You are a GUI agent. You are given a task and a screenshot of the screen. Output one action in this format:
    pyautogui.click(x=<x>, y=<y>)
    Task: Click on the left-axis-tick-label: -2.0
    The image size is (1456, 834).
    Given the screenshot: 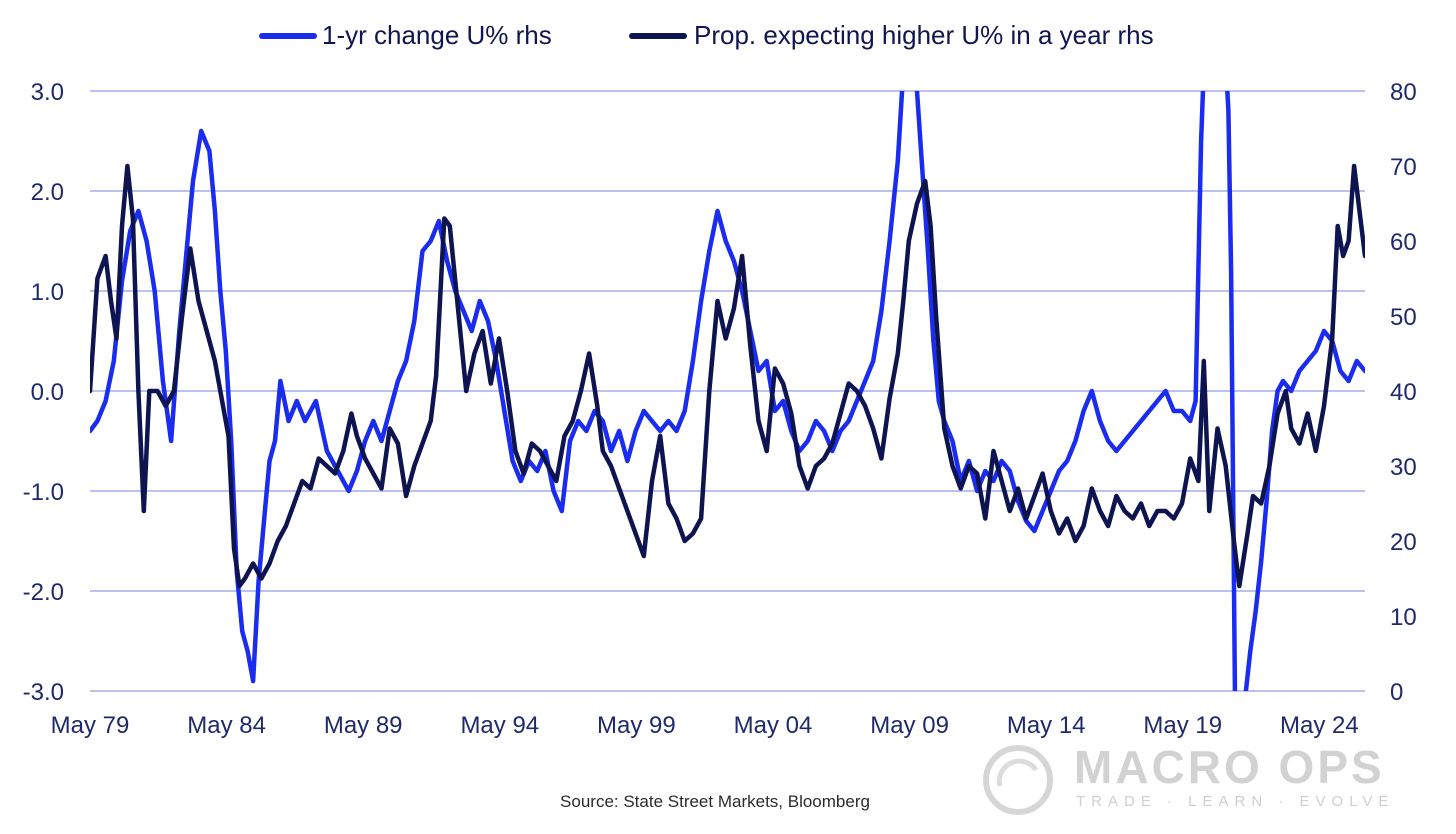 What is the action you would take?
    pyautogui.click(x=43, y=592)
    